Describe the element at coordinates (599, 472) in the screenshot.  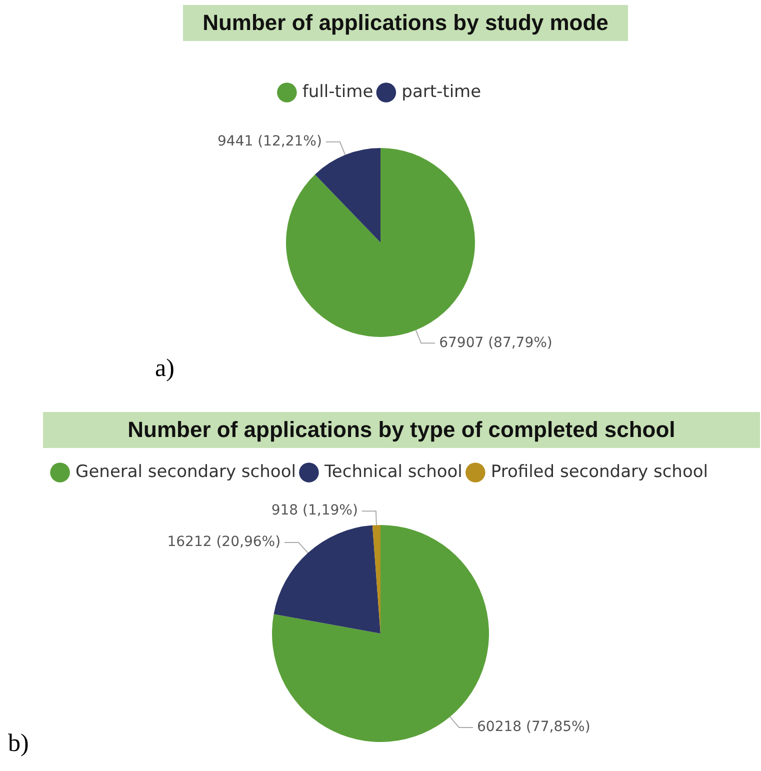
I see `legend-label: Profiled secondary school` at that location.